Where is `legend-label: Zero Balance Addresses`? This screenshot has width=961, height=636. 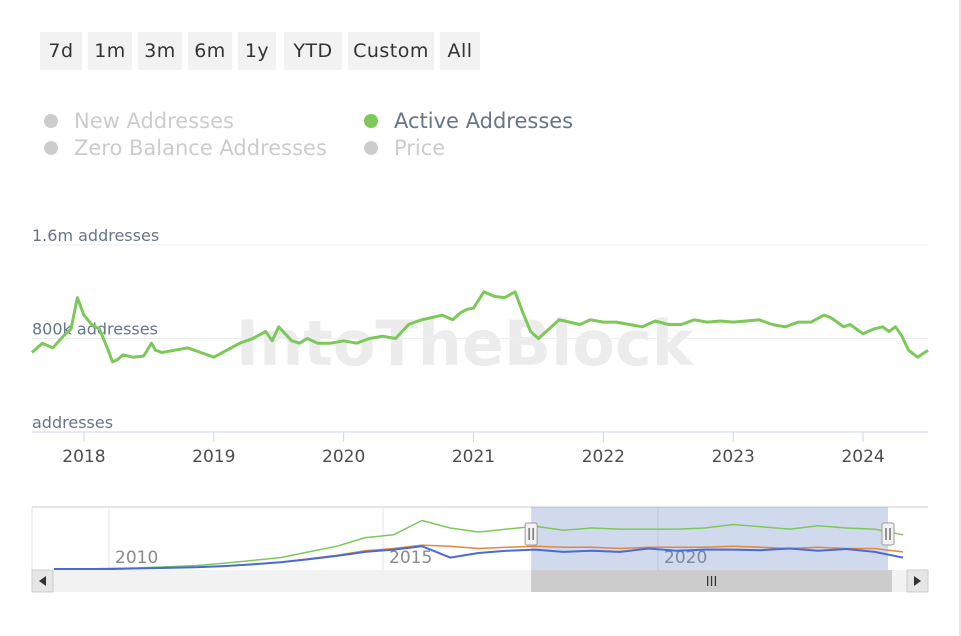 legend-label: Zero Balance Addresses is located at coordinates (200, 148).